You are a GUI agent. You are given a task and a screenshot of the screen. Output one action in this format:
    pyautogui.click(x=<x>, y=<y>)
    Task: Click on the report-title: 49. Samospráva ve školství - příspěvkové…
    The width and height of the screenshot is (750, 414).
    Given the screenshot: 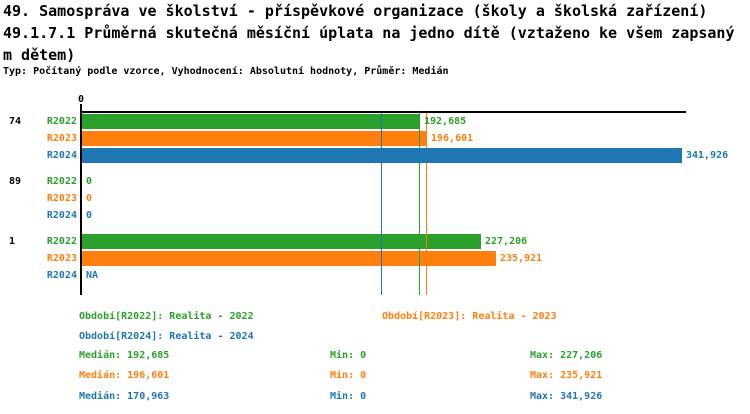 What is the action you would take?
    pyautogui.click(x=355, y=11)
    